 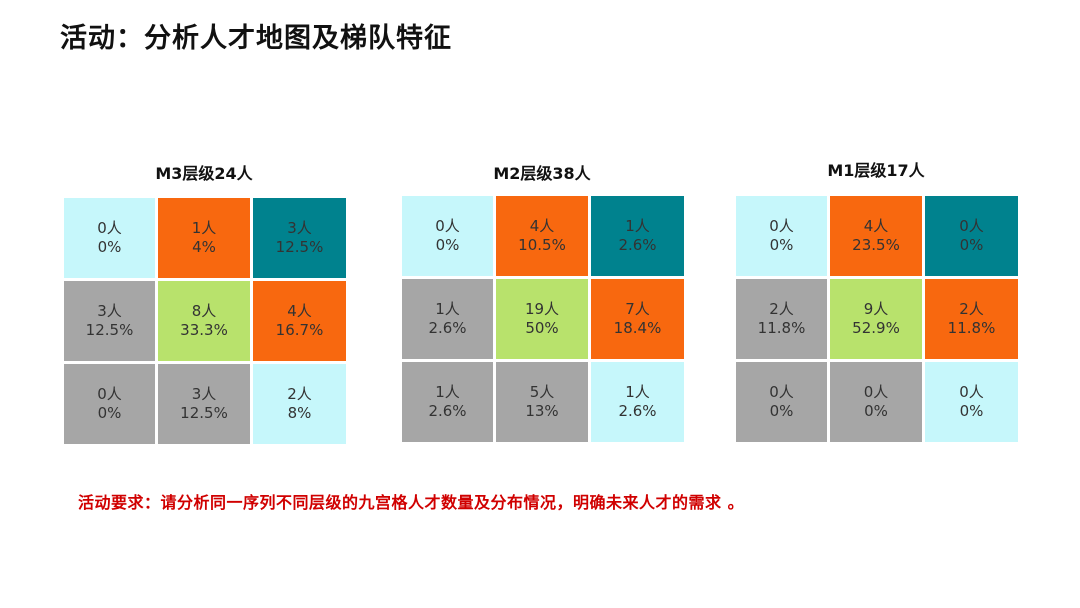 I want to click on grid-cell: 8人 33.3%, so click(x=204, y=321).